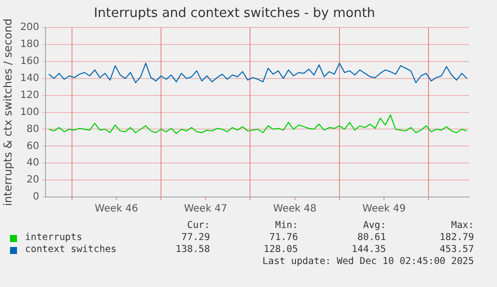  Describe the element at coordinates (367, 262) in the screenshot. I see `text: Last update: Wed Dec 10 02:45:00 2025` at that location.